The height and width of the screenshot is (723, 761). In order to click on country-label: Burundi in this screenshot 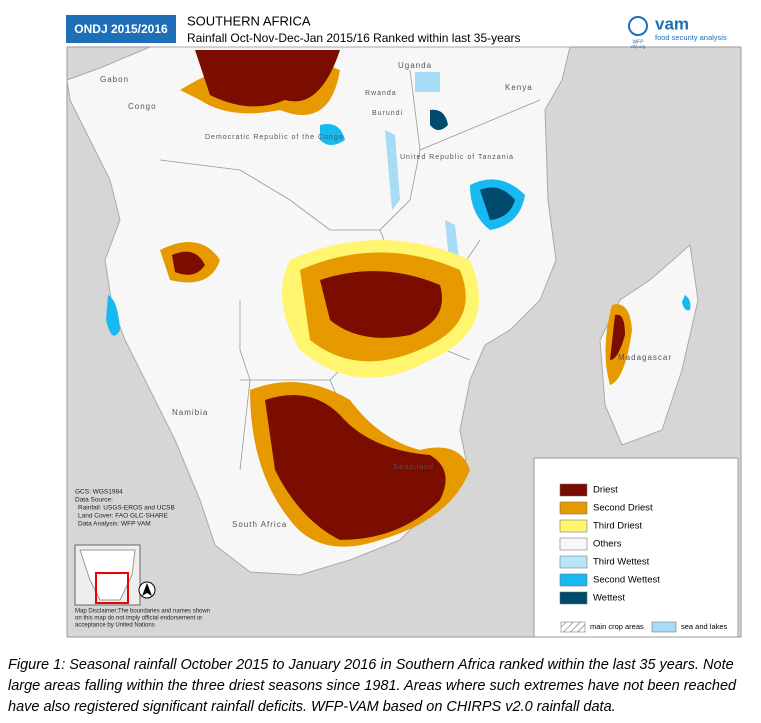, I will do `click(387, 113)`.